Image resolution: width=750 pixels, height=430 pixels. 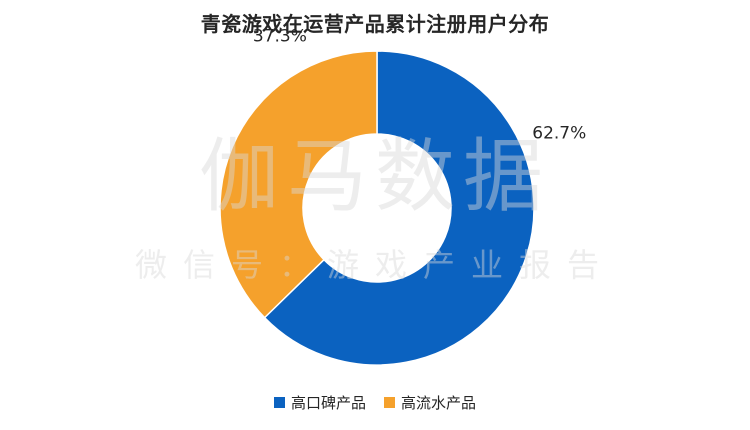 What do you see at coordinates (328, 403) in the screenshot?
I see `legend-label-high-reputation: 高口碑产品` at bounding box center [328, 403].